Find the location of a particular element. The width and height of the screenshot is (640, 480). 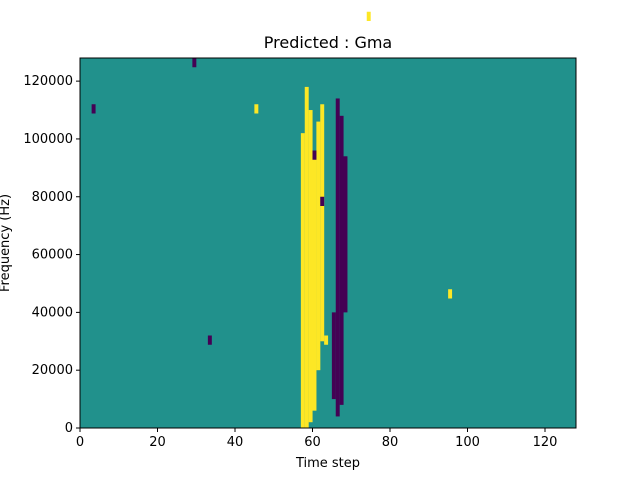

x-tick-label: 100 is located at coordinates (467, 442).